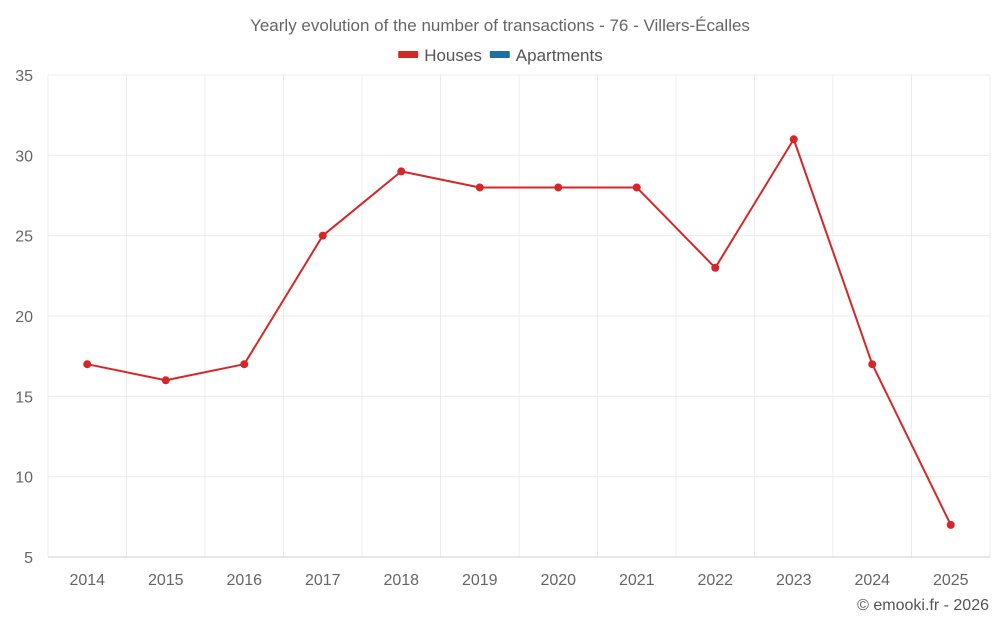  Describe the element at coordinates (24, 397) in the screenshot. I see `y-tick-label: 15` at that location.